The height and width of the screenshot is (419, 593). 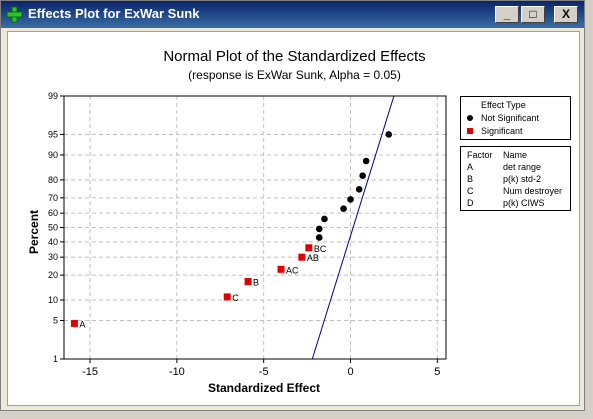 I want to click on plot-title: Normal Plot of the Standardized Effects, so click(x=294, y=56).